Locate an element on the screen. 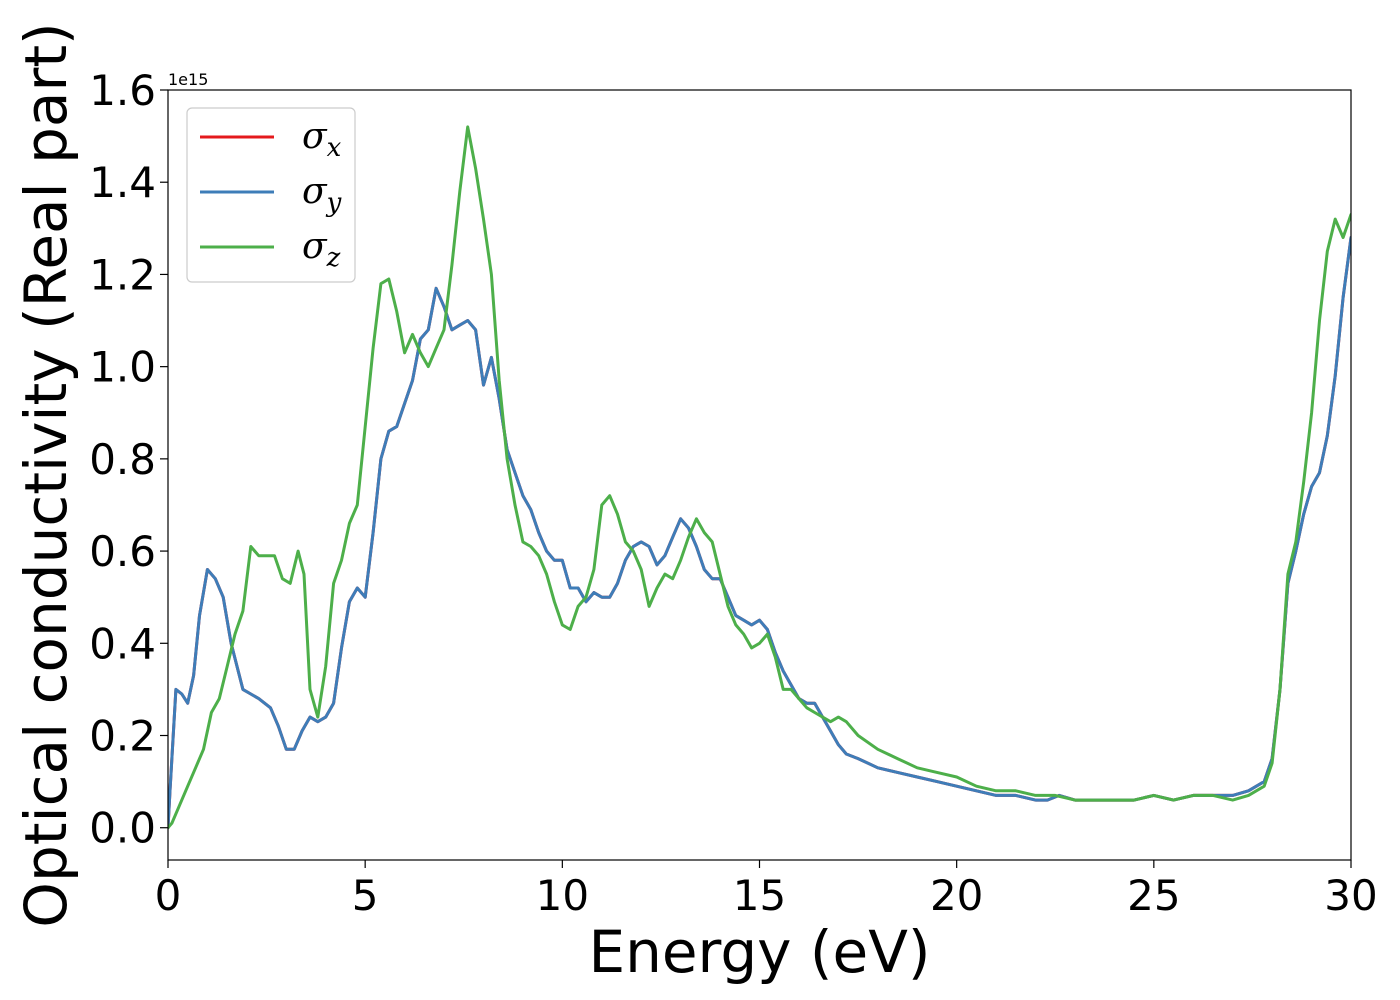 This screenshot has width=1400, height=1000. legend-label-x: σx is located at coordinates (322, 139).